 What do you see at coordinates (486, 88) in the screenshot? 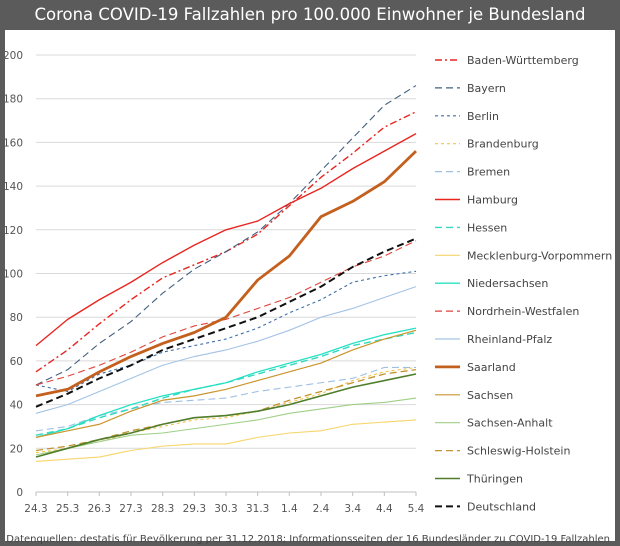
I see `legend-label: Bayern` at bounding box center [486, 88].